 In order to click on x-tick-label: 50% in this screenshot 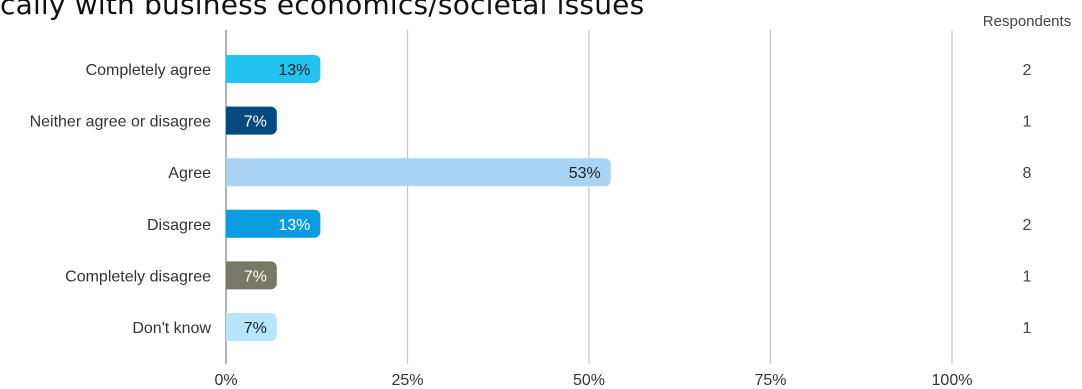, I will do `click(589, 380)`.